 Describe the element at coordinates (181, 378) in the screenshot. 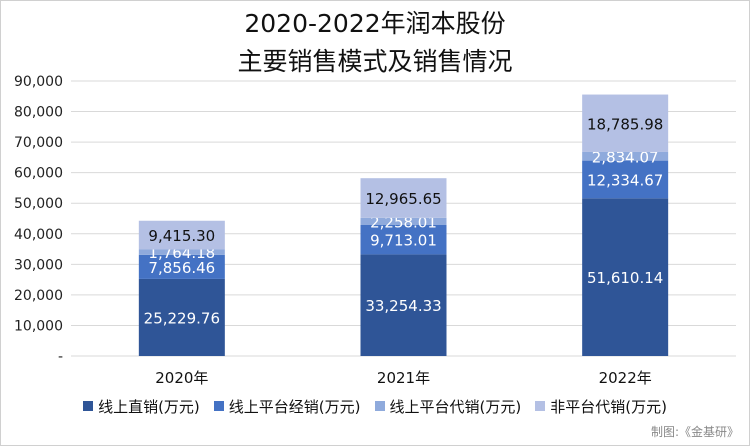

I see `x-tick-label: 2020年` at that location.